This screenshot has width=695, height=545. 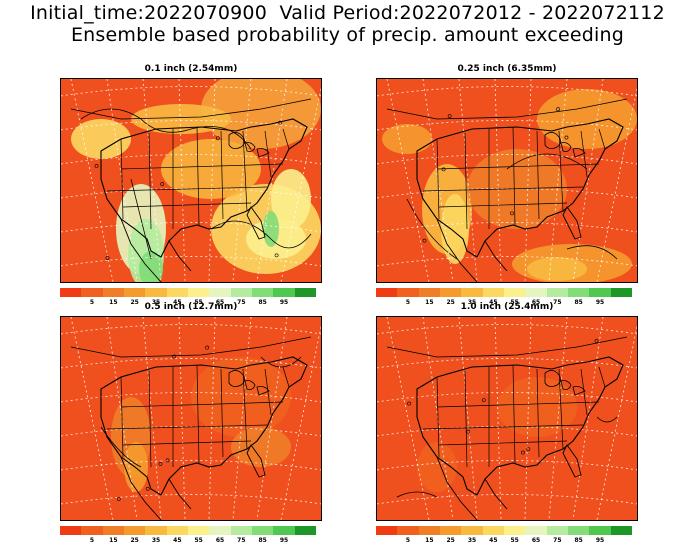 I want to click on panel-title: 0.25 inch (6.35mm), so click(x=507, y=69).